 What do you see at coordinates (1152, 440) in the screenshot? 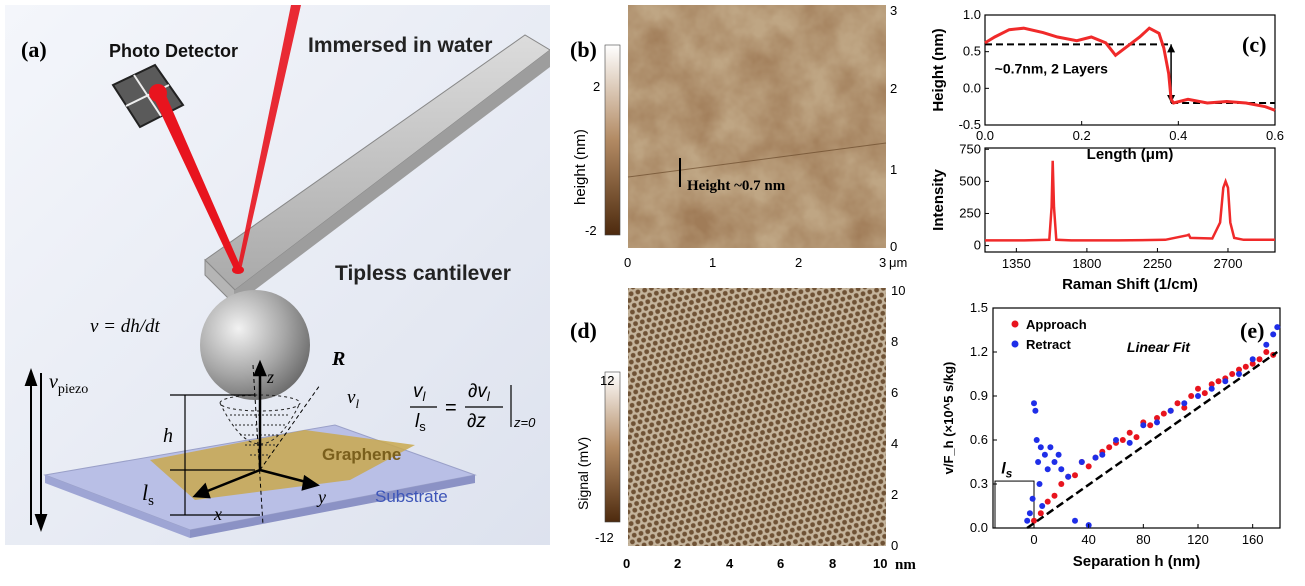
I see `linear-fit-line` at bounding box center [1152, 440].